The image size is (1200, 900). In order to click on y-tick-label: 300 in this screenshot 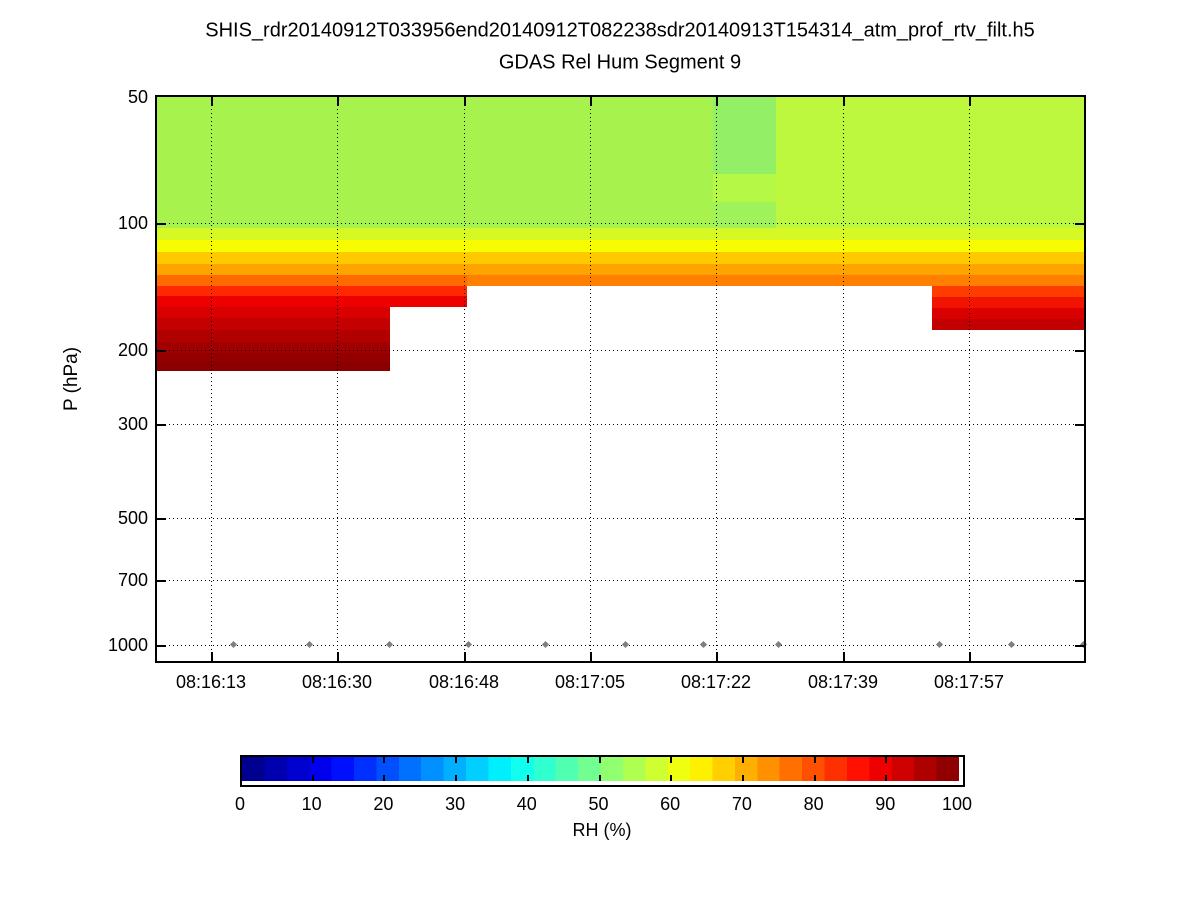, I will do `click(132, 424)`.